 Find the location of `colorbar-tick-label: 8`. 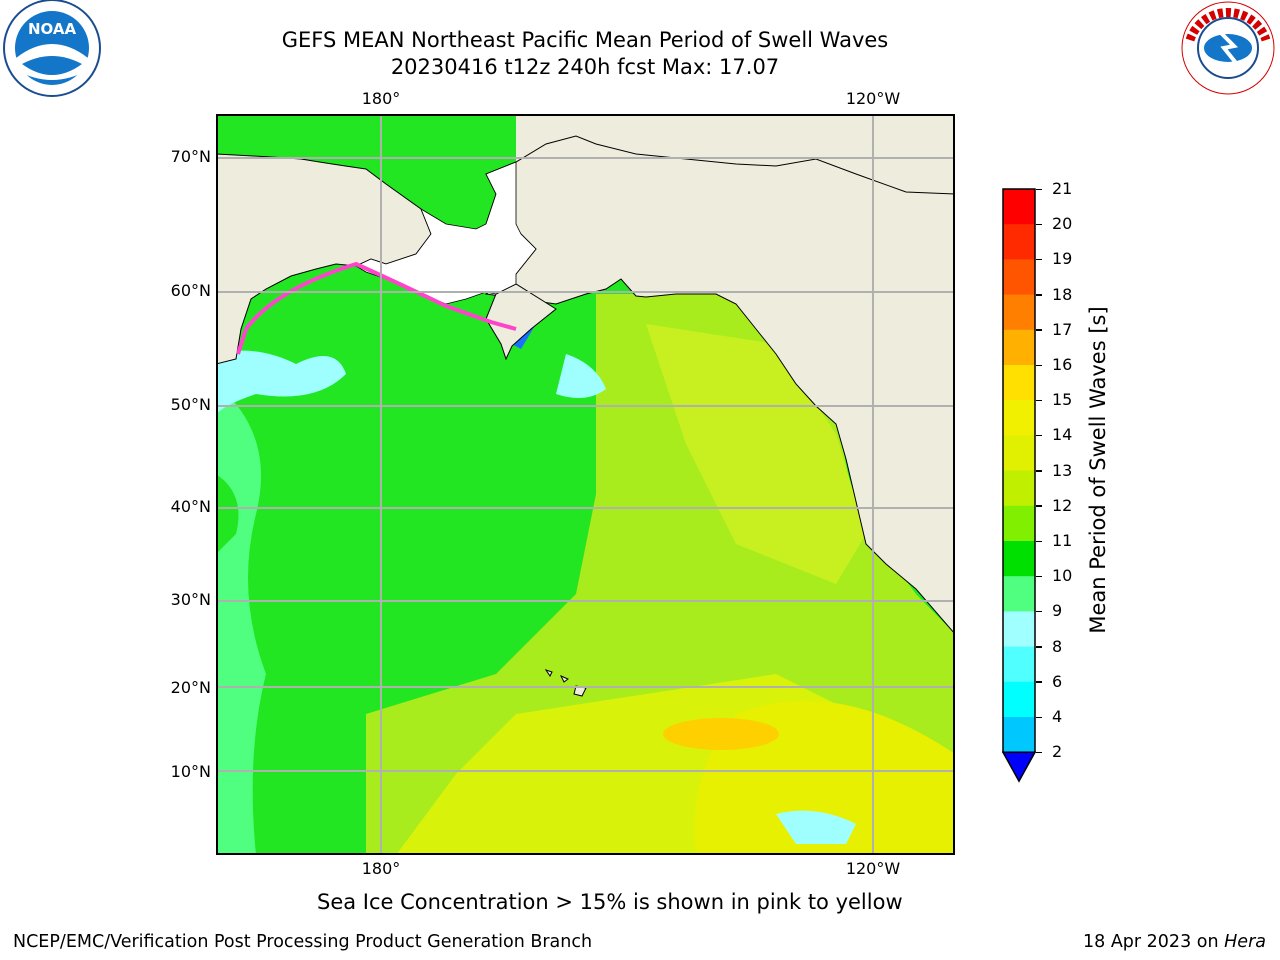

colorbar-tick-label: 8 is located at coordinates (1057, 646).